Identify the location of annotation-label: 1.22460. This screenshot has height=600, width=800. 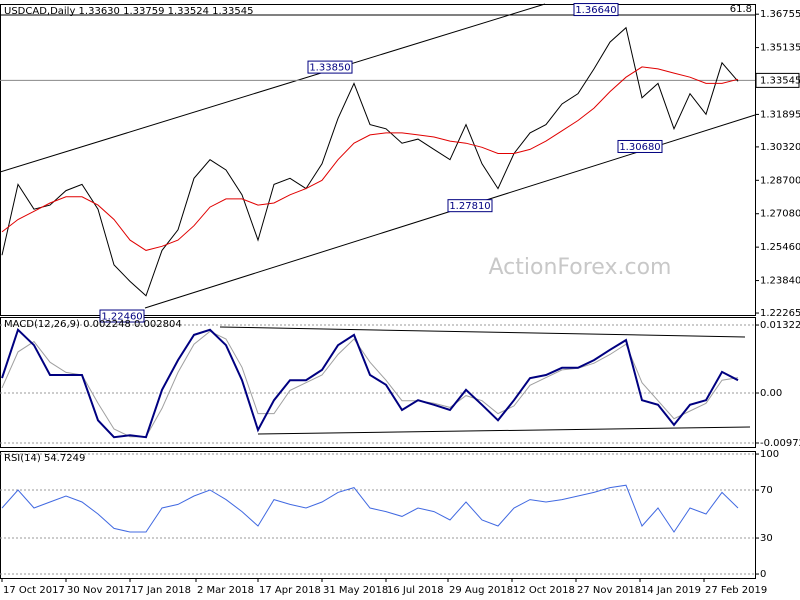
(121, 317).